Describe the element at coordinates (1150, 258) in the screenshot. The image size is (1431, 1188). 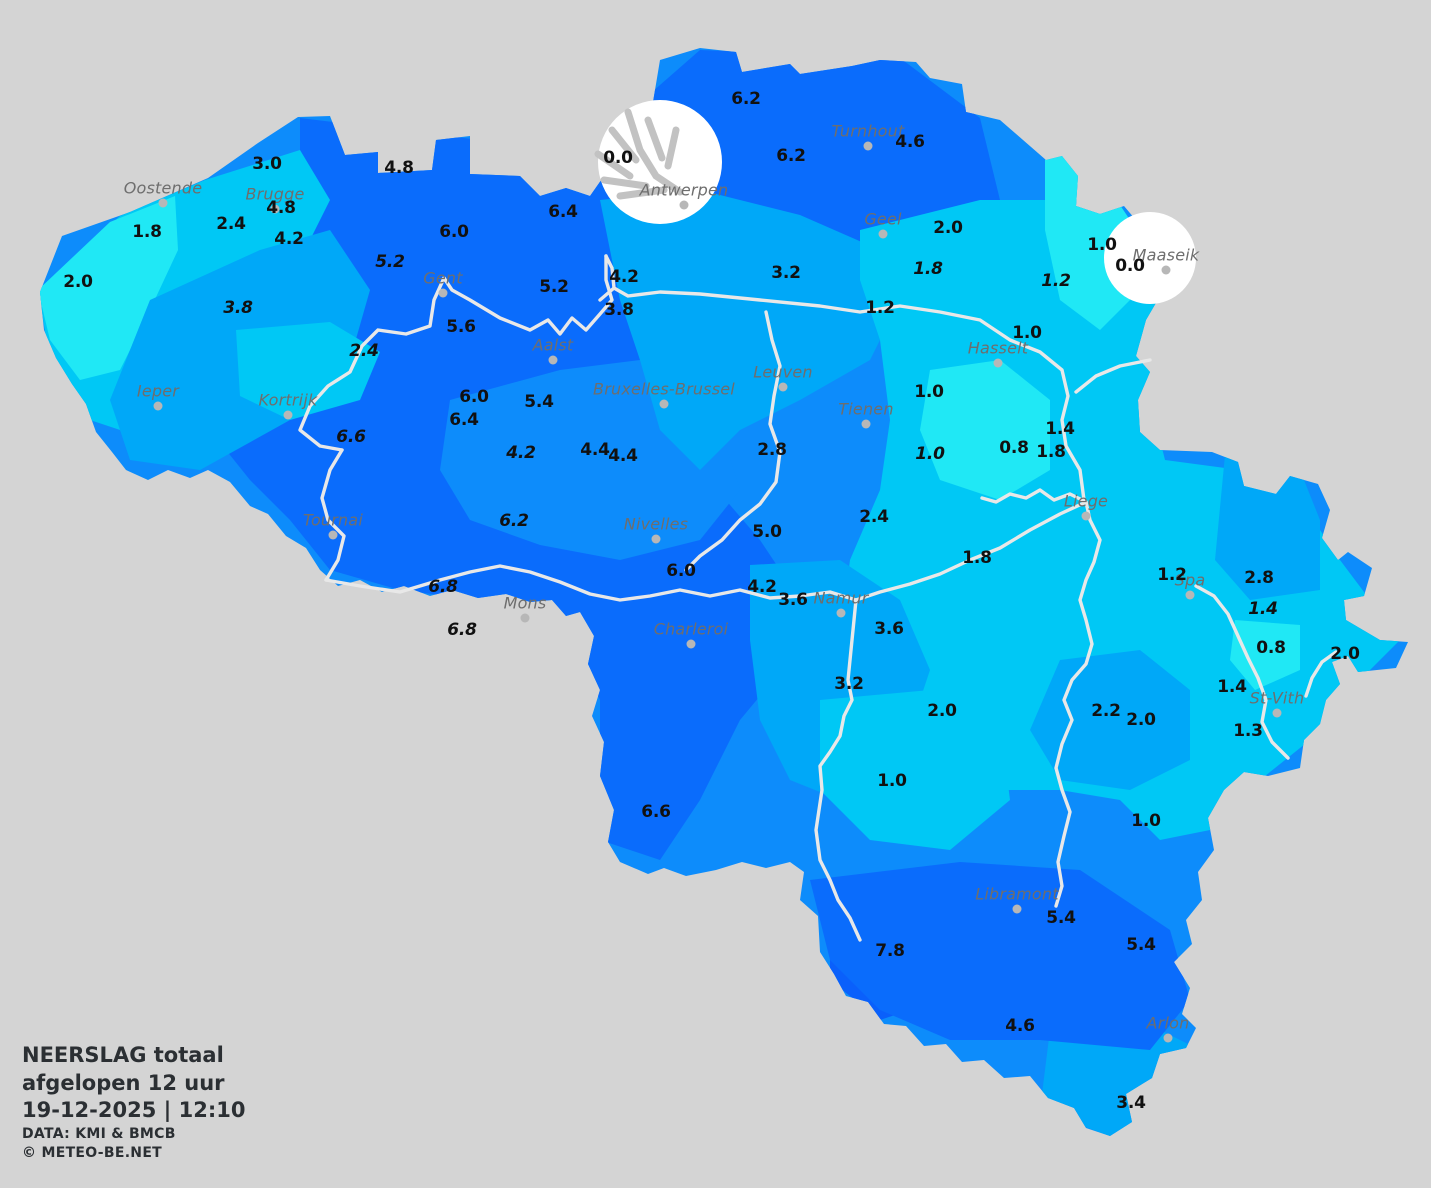
I see `no-data-hole-maaseik` at that location.